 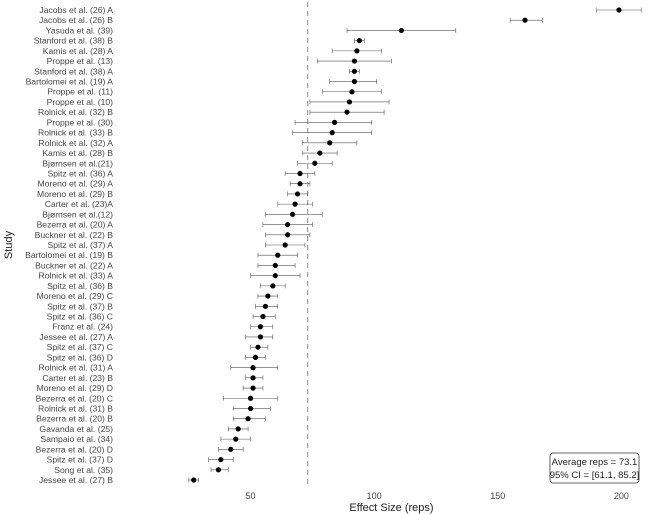 I want to click on study-label: Kamis et al. (28) A, so click(x=78, y=51).